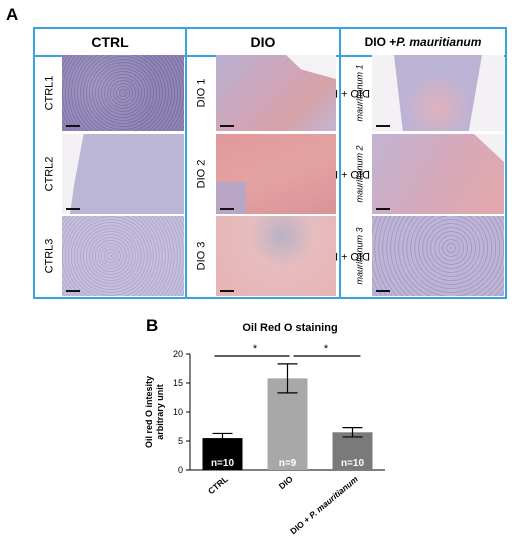 The height and width of the screenshot is (550, 512). I want to click on x-tick-label: DIO + P. mauritianum, so click(324, 505).